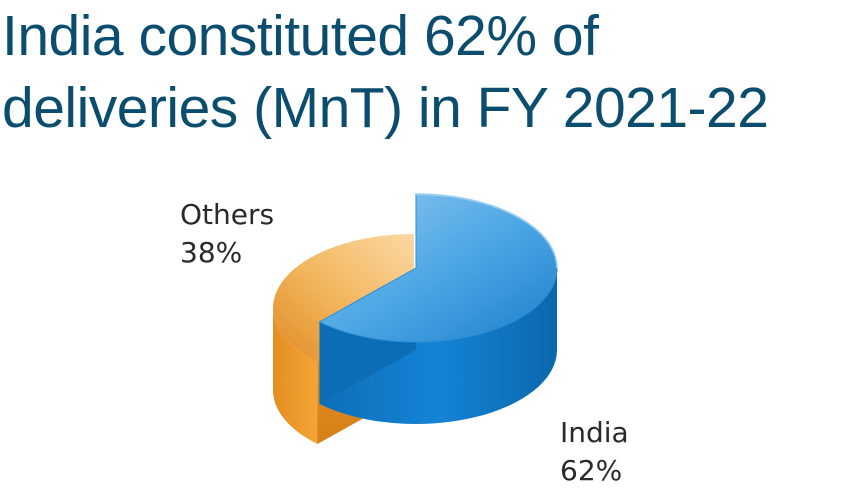  Describe the element at coordinates (343, 298) in the screenshot. I see `slice-others-top` at that location.